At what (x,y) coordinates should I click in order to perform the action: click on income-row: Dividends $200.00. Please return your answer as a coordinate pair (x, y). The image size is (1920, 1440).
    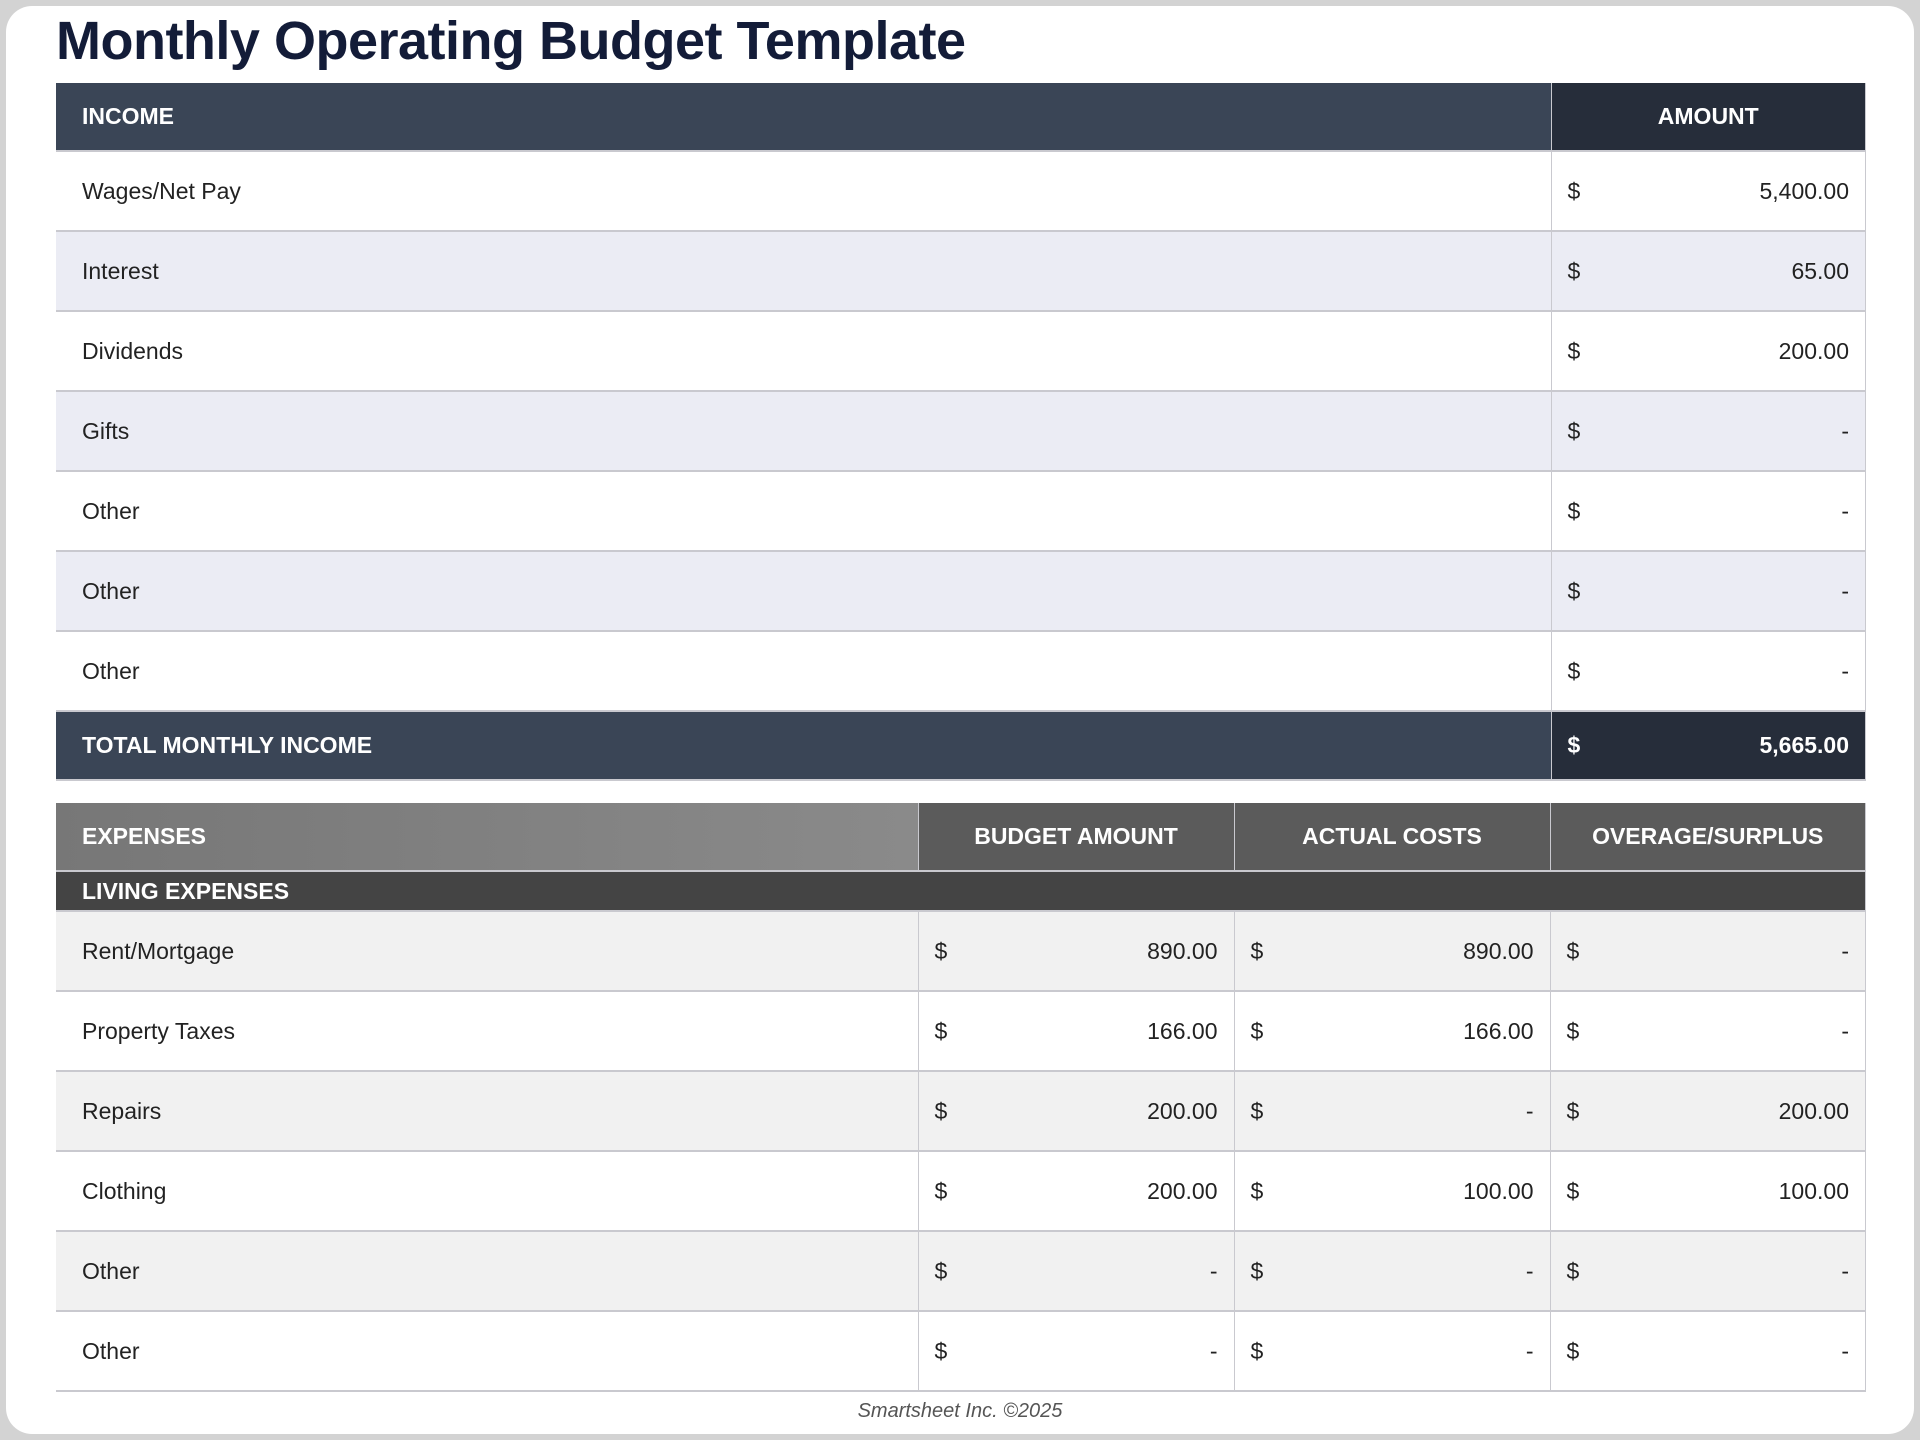
    Looking at the image, I should click on (961, 351).